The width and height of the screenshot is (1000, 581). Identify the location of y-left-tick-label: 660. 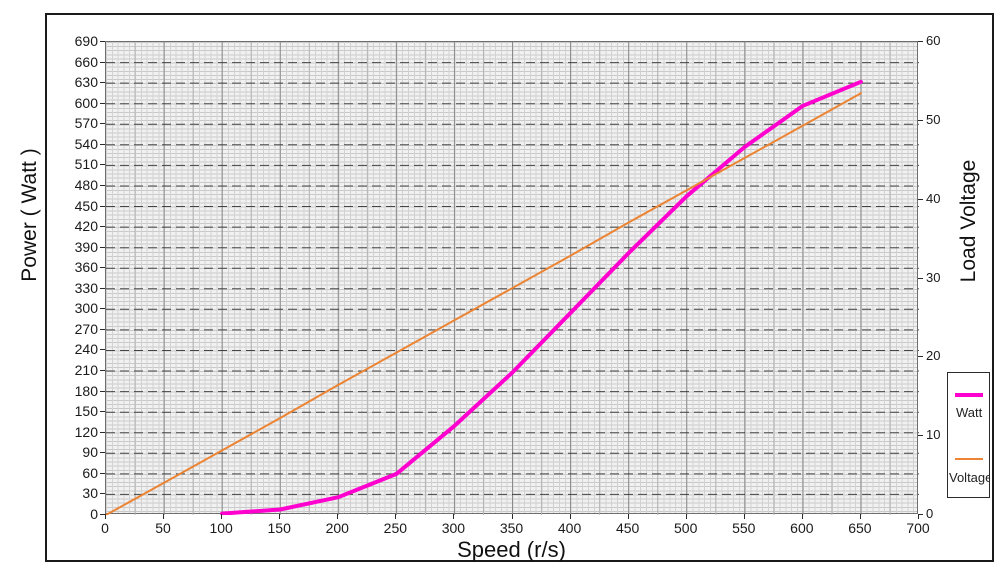
(86, 61).